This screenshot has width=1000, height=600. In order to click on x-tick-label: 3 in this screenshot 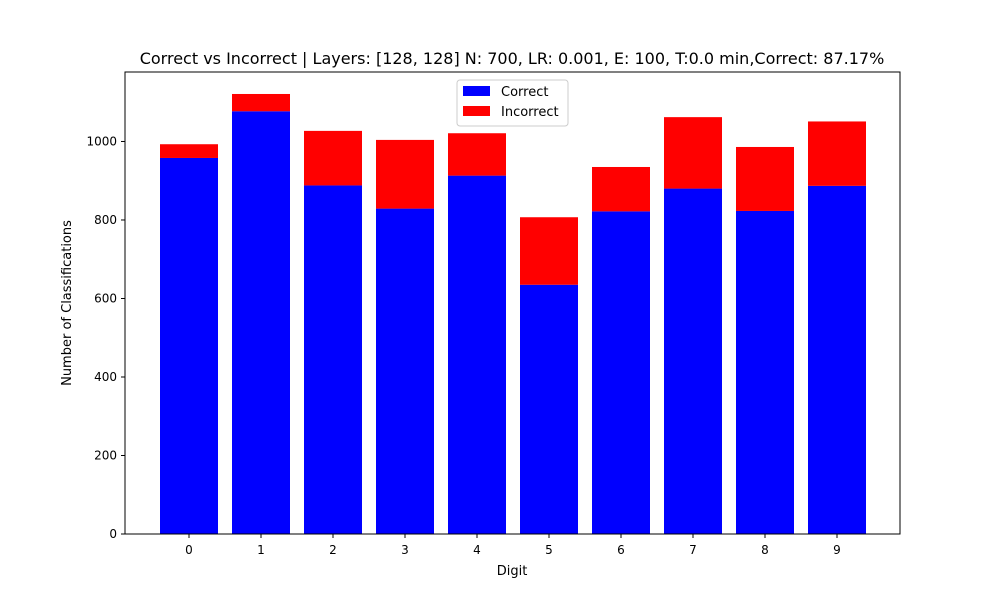, I will do `click(405, 550)`.